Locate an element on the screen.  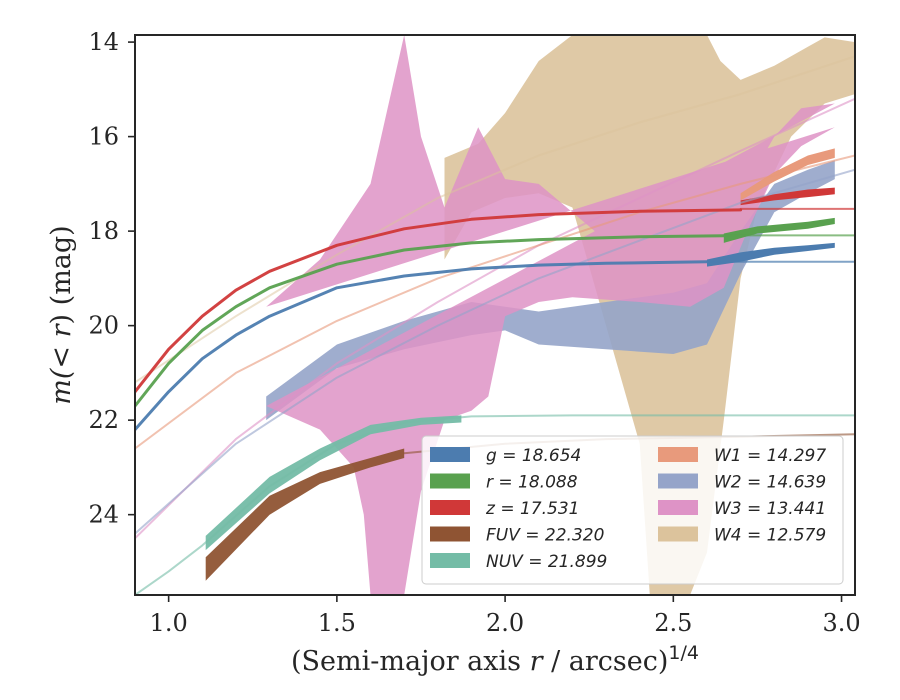
x-tick-label: 1.5 is located at coordinates (337, 623).